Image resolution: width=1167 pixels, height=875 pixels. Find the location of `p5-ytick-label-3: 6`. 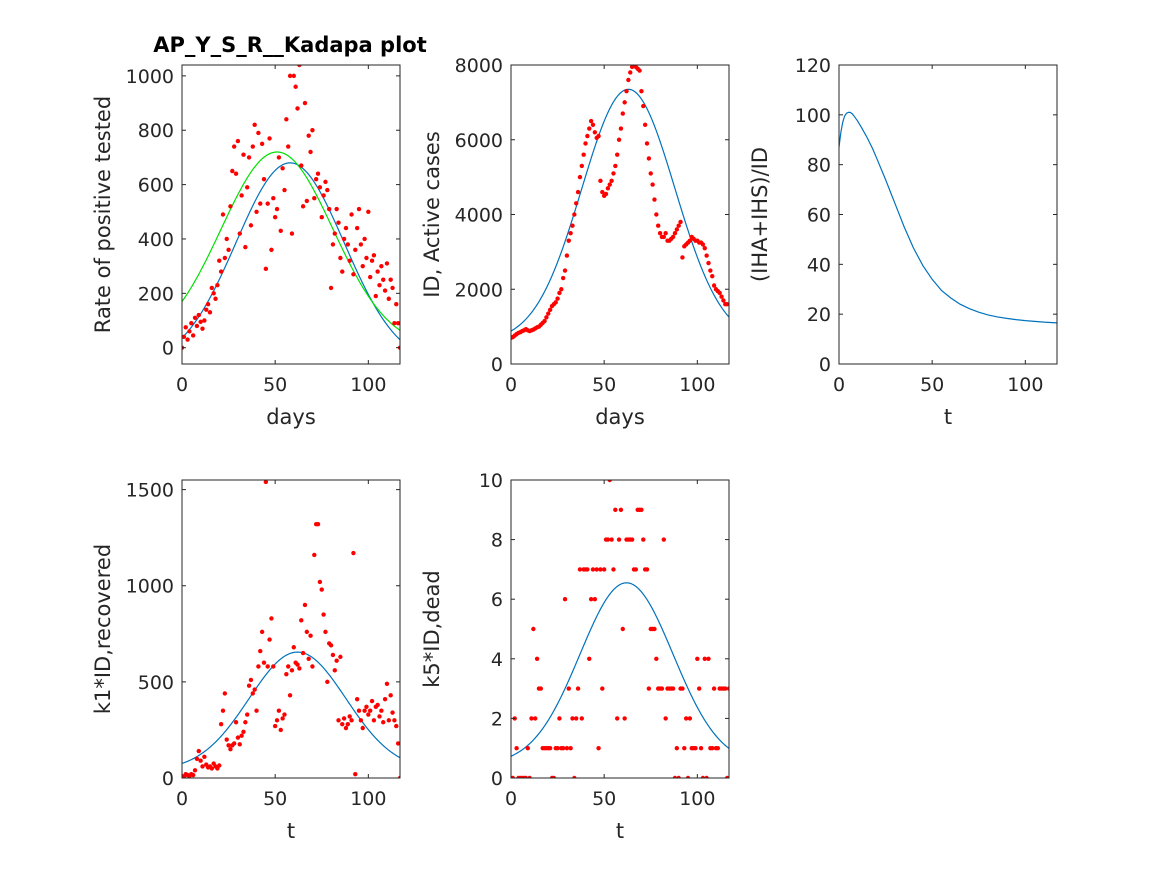

p5-ytick-label-3: 6 is located at coordinates (497, 600).